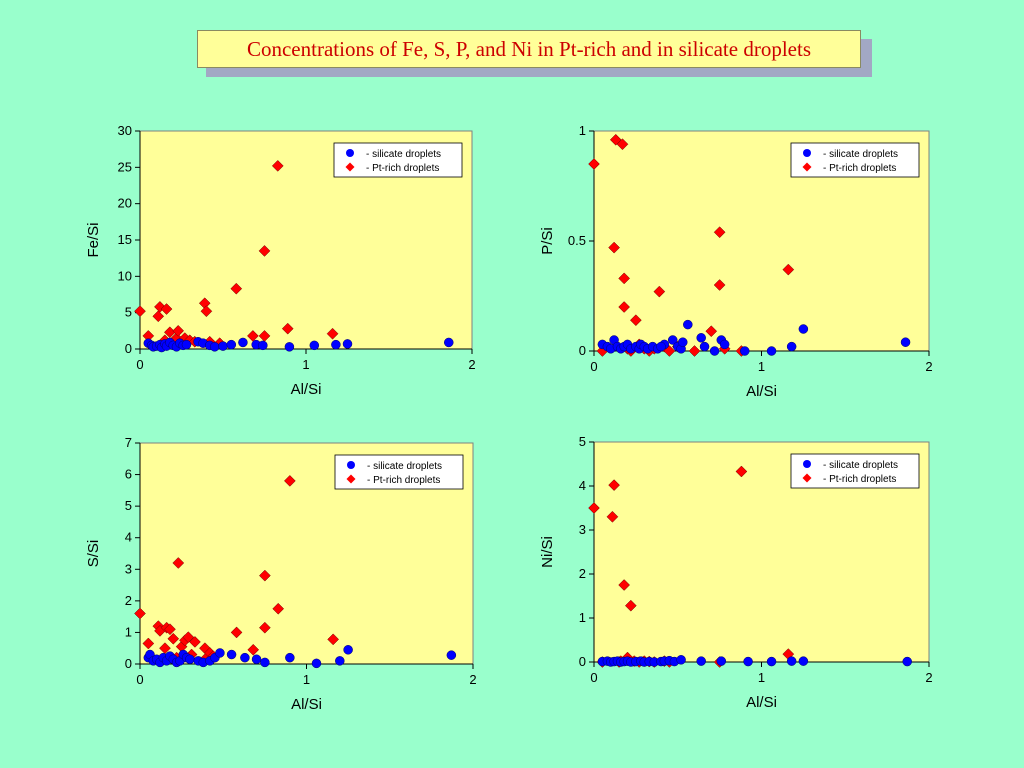 This screenshot has height=768, width=1024. Describe the element at coordinates (351, 465) in the screenshot. I see `legend-marker-silicate` at that location.